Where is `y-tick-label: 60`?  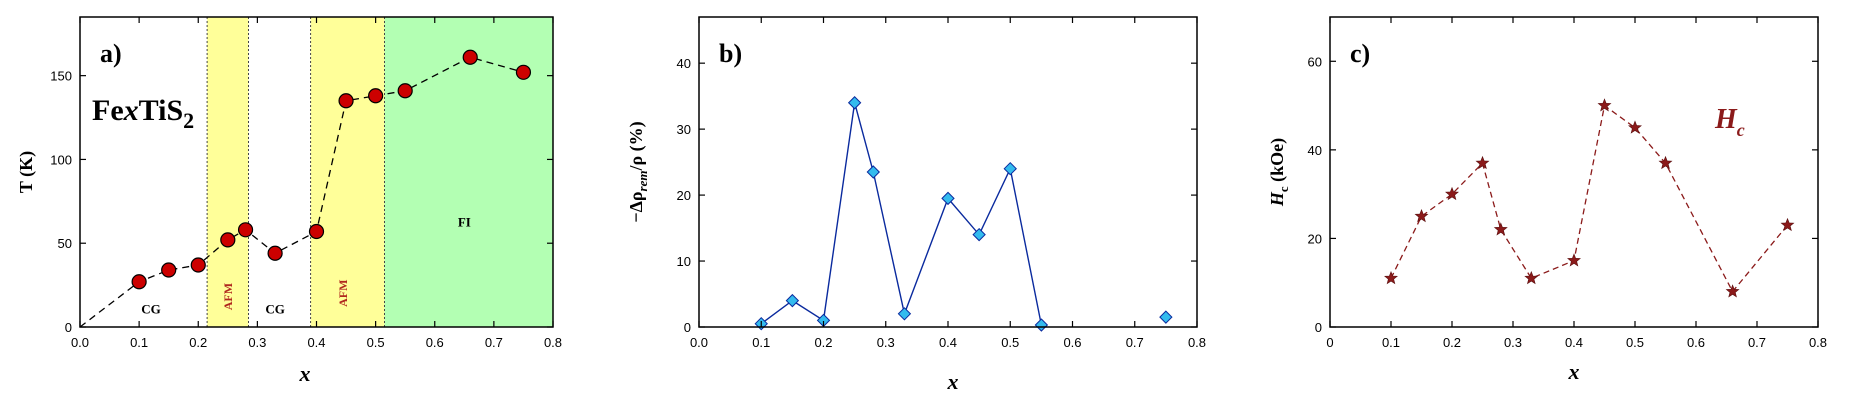
y-tick-label: 60 is located at coordinates (1315, 61).